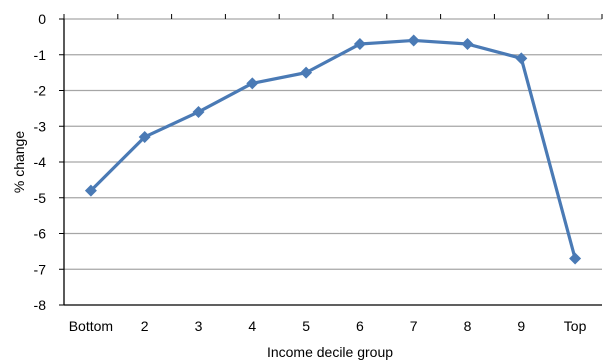 This screenshot has width=604, height=360. Describe the element at coordinates (40, 305) in the screenshot. I see `y-tick-label: -8` at that location.